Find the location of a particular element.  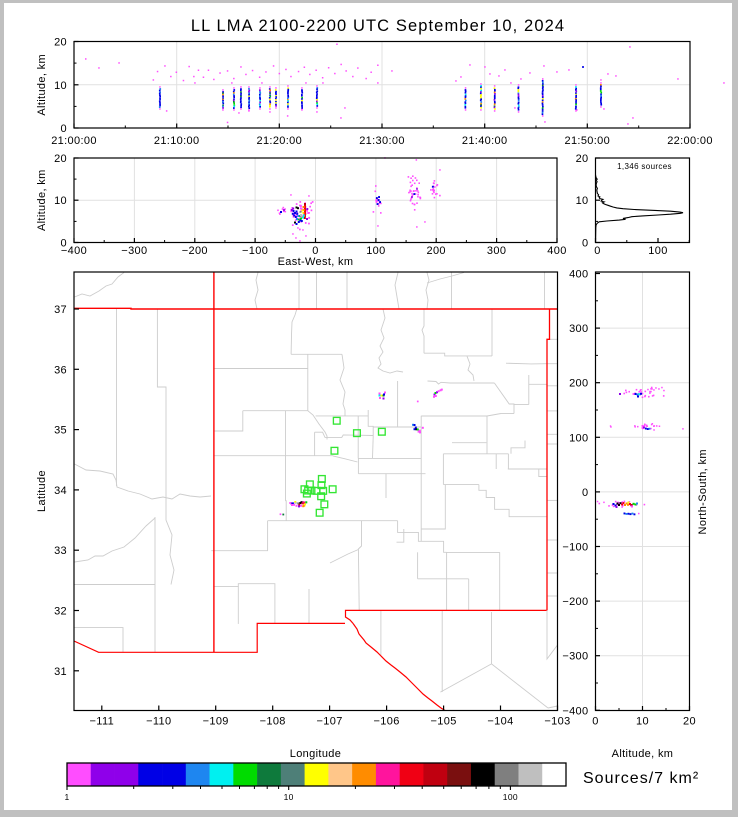

svg-text: 36 is located at coordinates (60, 370).